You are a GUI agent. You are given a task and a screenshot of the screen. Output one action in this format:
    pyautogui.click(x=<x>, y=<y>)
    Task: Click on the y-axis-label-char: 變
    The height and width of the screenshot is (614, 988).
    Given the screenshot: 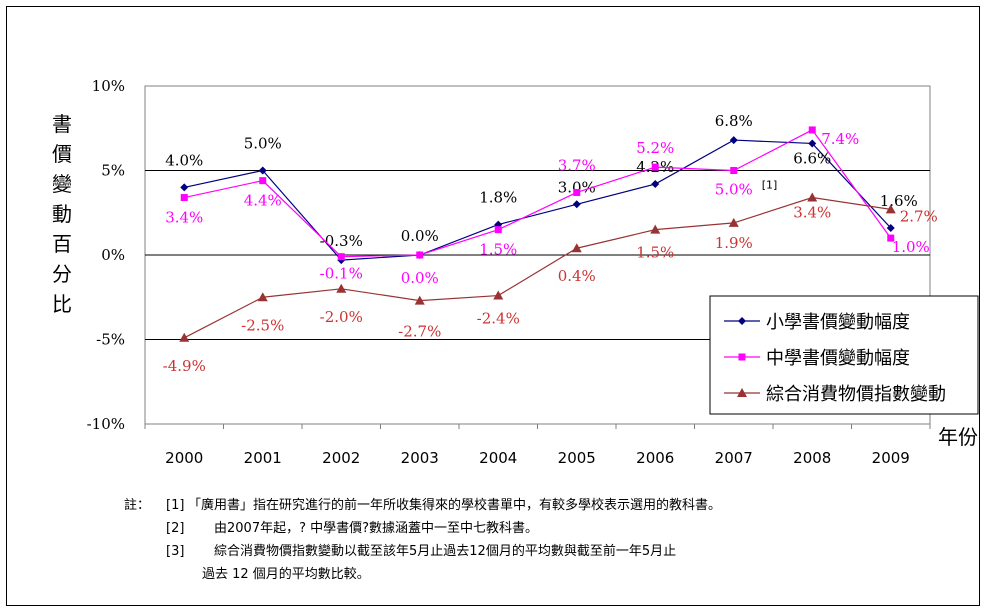 What is the action you would take?
    pyautogui.click(x=62, y=184)
    